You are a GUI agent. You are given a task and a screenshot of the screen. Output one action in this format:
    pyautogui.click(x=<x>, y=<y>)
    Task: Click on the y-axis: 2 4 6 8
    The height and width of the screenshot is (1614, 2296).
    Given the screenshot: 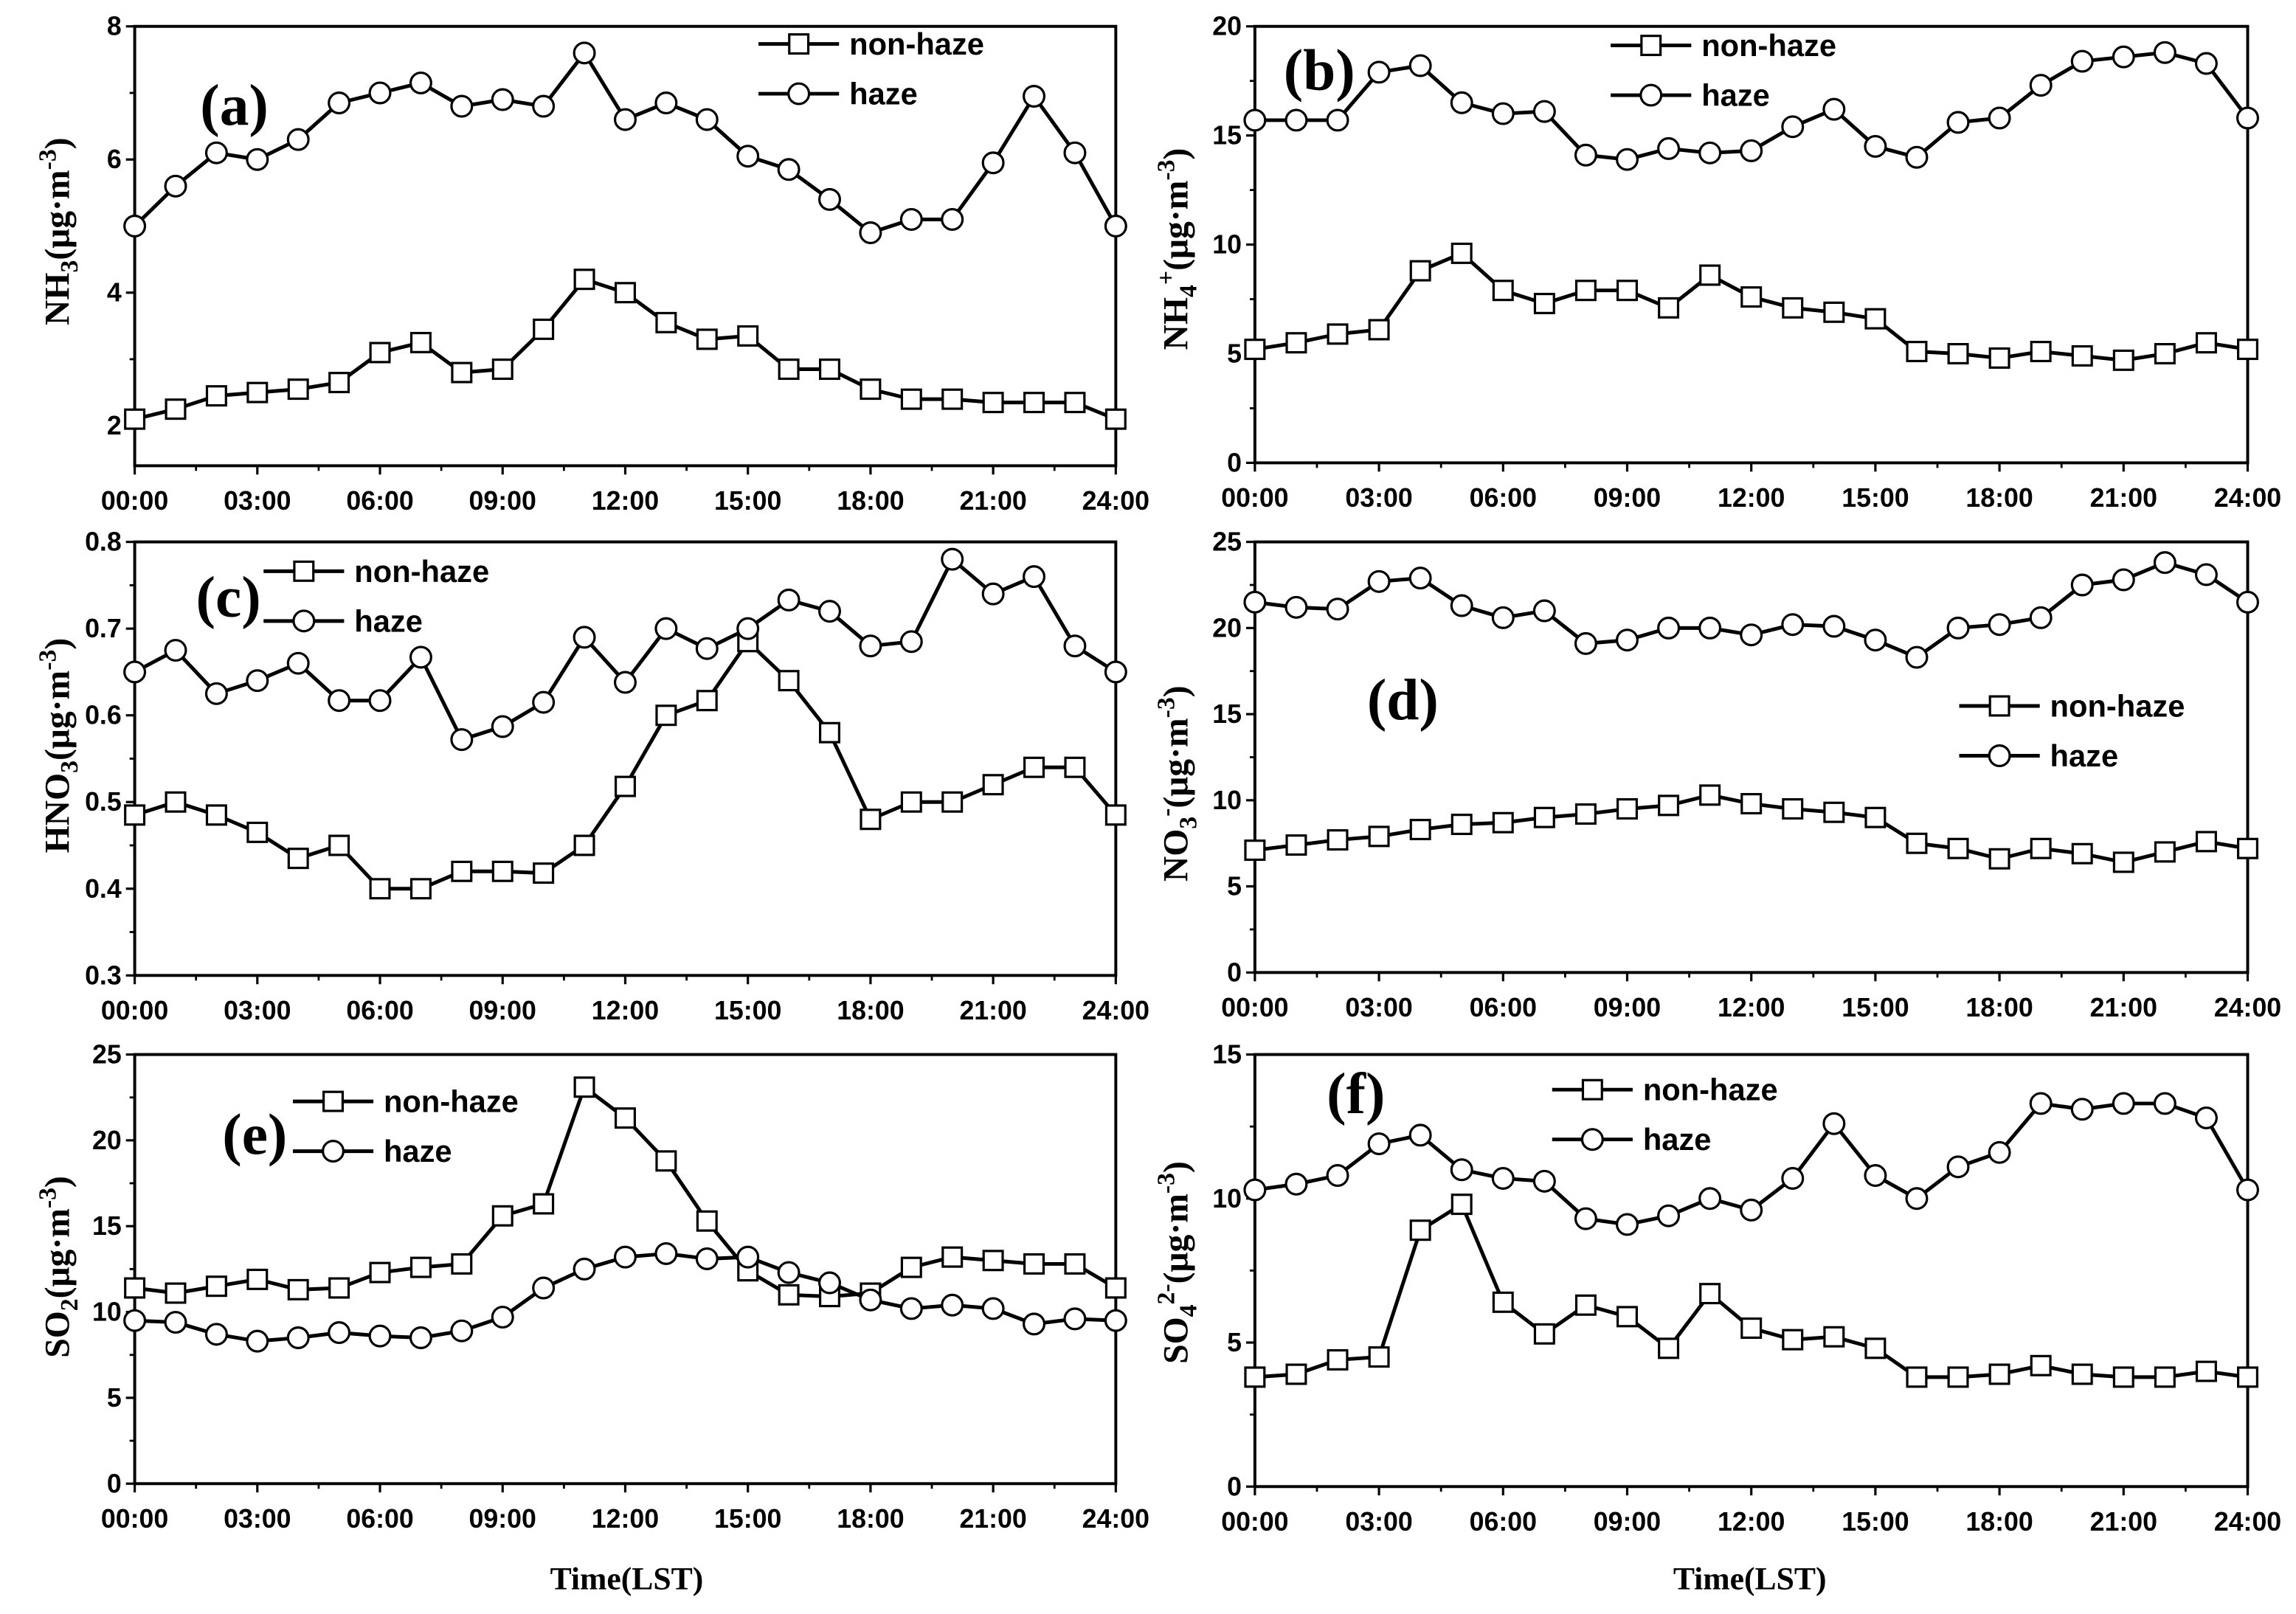 What is the action you would take?
    pyautogui.click(x=121, y=226)
    